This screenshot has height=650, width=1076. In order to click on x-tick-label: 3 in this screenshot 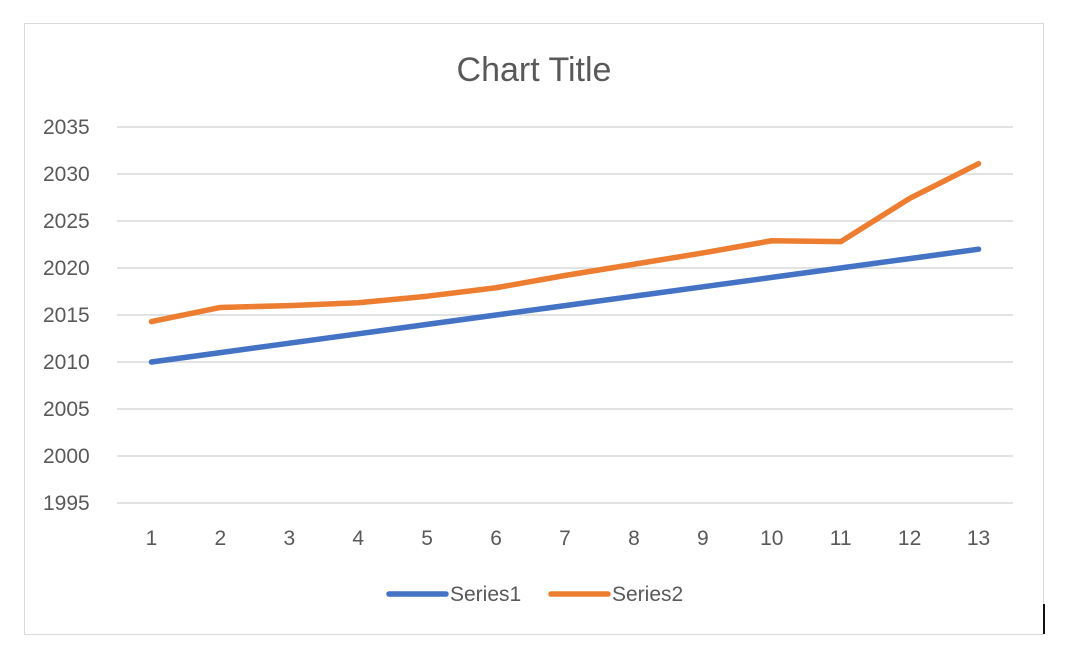, I will do `click(289, 538)`.